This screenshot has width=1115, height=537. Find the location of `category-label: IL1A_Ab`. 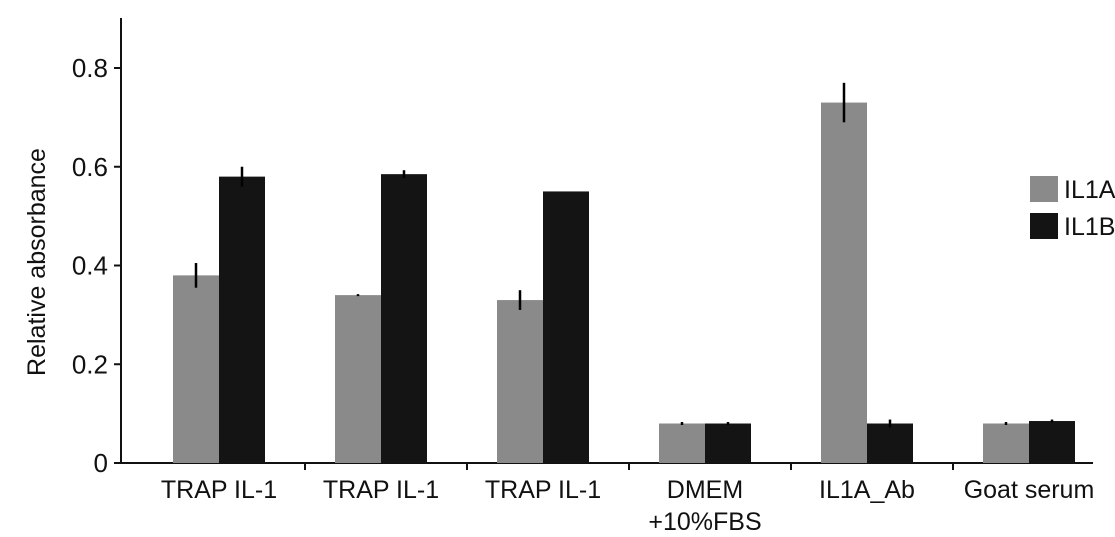

category-label: IL1A_Ab is located at coordinates (867, 490).